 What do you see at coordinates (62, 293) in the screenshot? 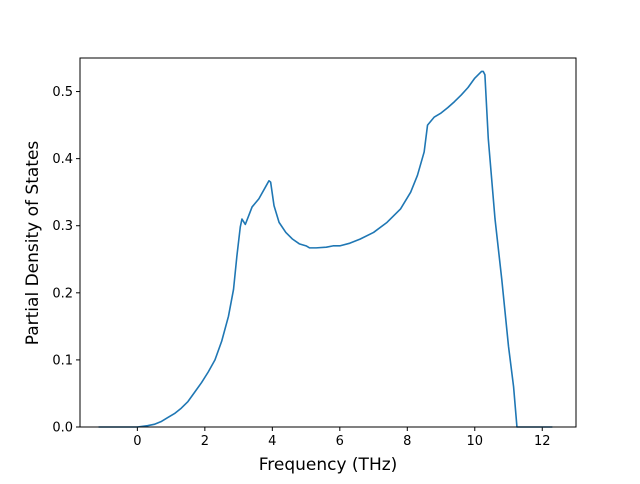
I see `y-tick-label: 0.2` at bounding box center [62, 293].